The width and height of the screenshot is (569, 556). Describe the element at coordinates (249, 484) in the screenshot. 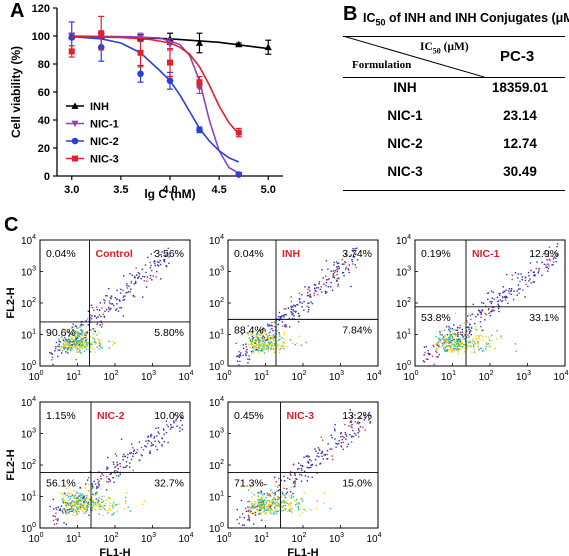

I see `quadrant-lower-left: 71.3%` at that location.